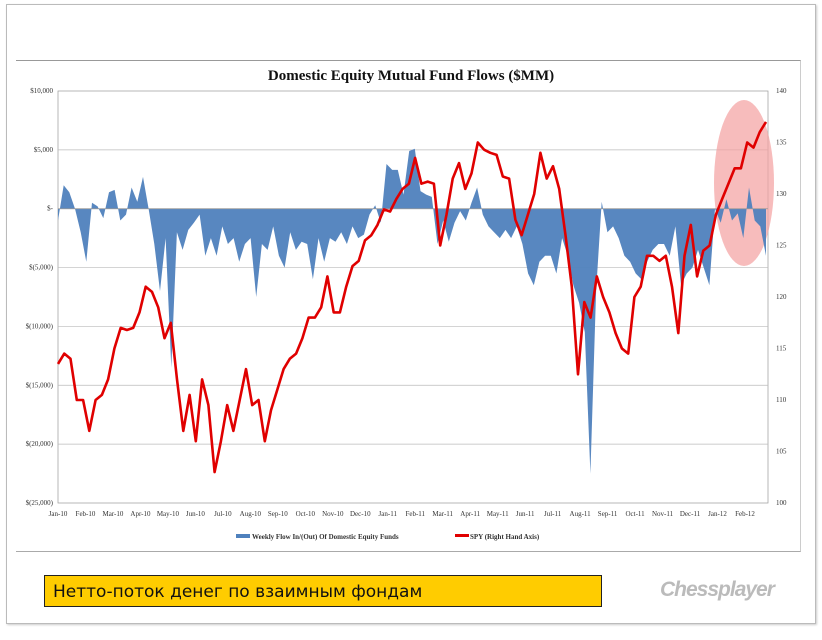 This screenshot has height=640, width=822. What do you see at coordinates (306, 514) in the screenshot?
I see `x-tick-label: Oct-10` at bounding box center [306, 514].